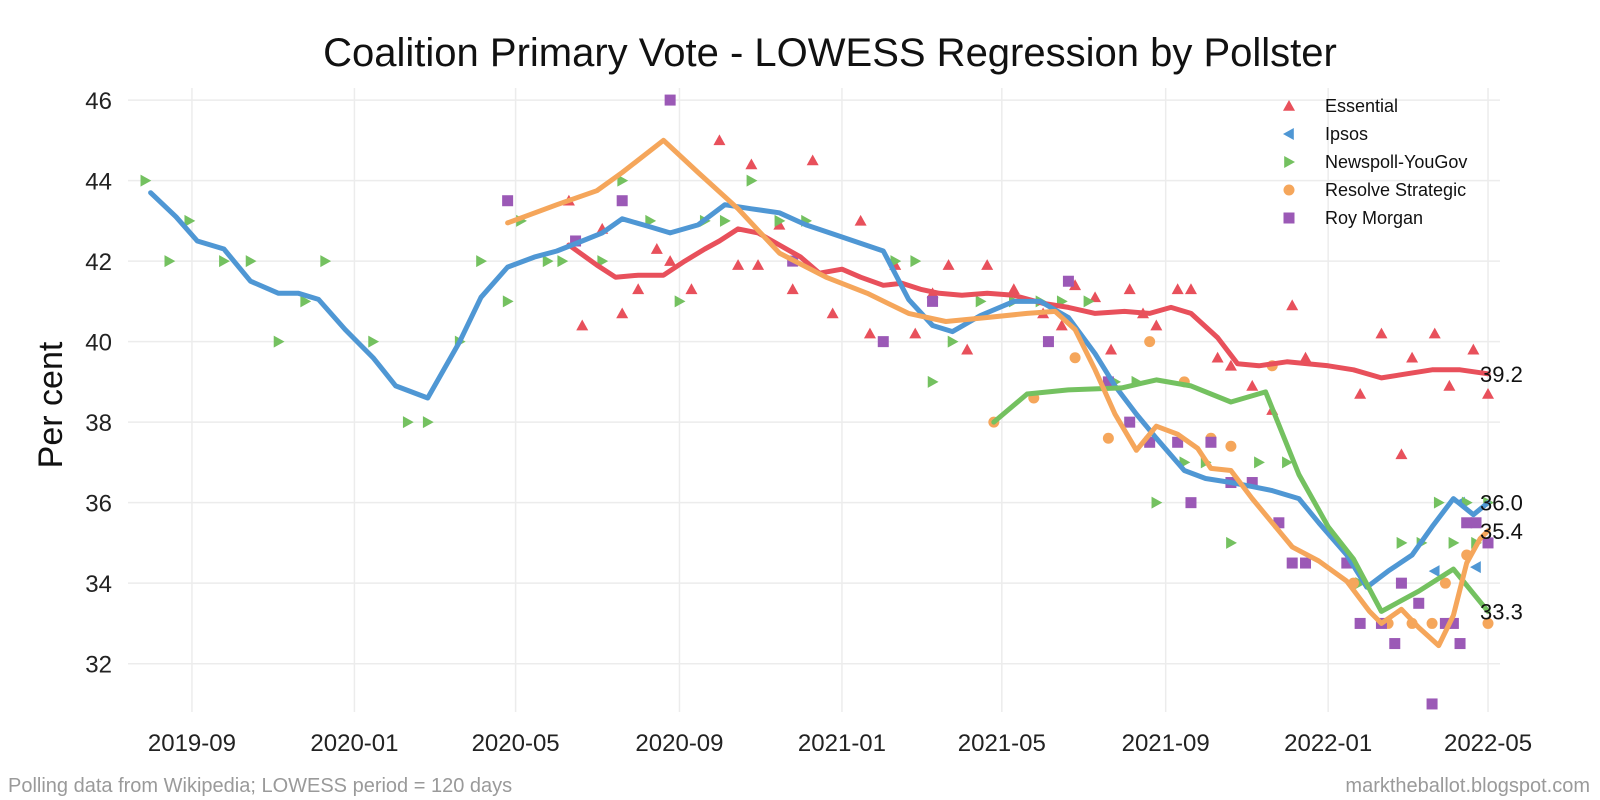  Describe the element at coordinates (1501, 493) in the screenshot. I see `end-labels: 39.2 36.0 35.4 33.3` at that location.